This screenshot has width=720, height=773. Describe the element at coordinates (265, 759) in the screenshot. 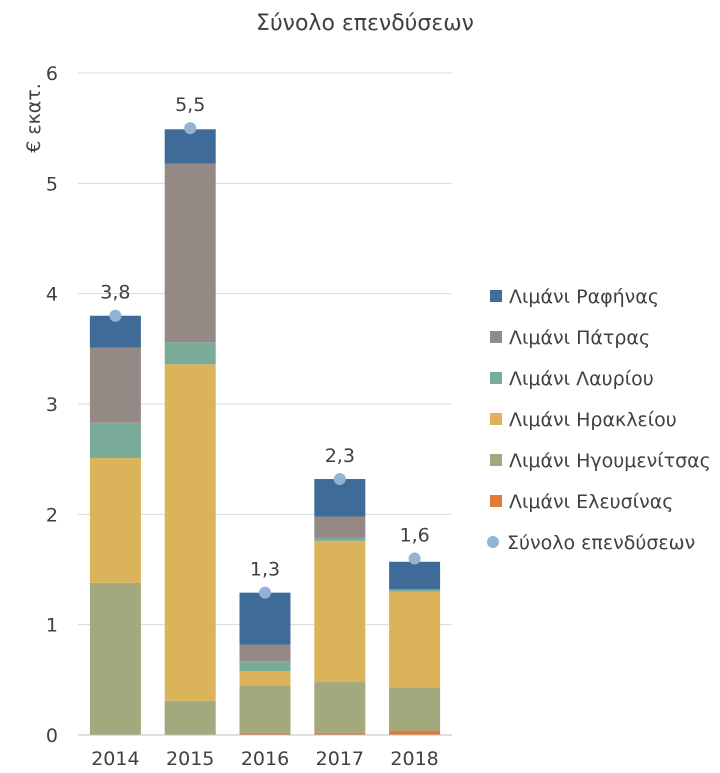

I see `x-tick-label: 2016` at that location.